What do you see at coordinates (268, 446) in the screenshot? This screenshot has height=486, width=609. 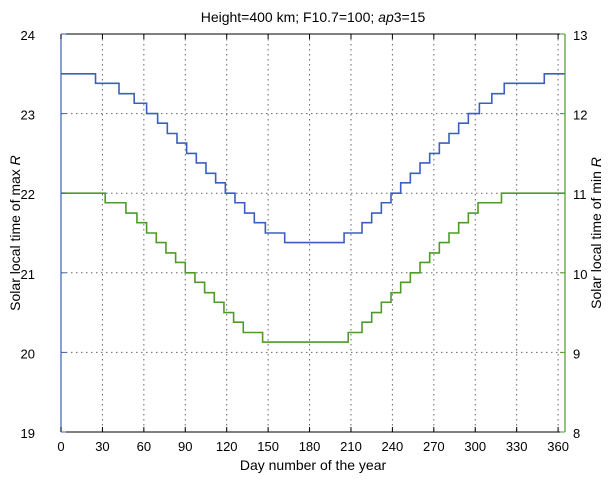 I see `x-tick-label: 150` at bounding box center [268, 446].